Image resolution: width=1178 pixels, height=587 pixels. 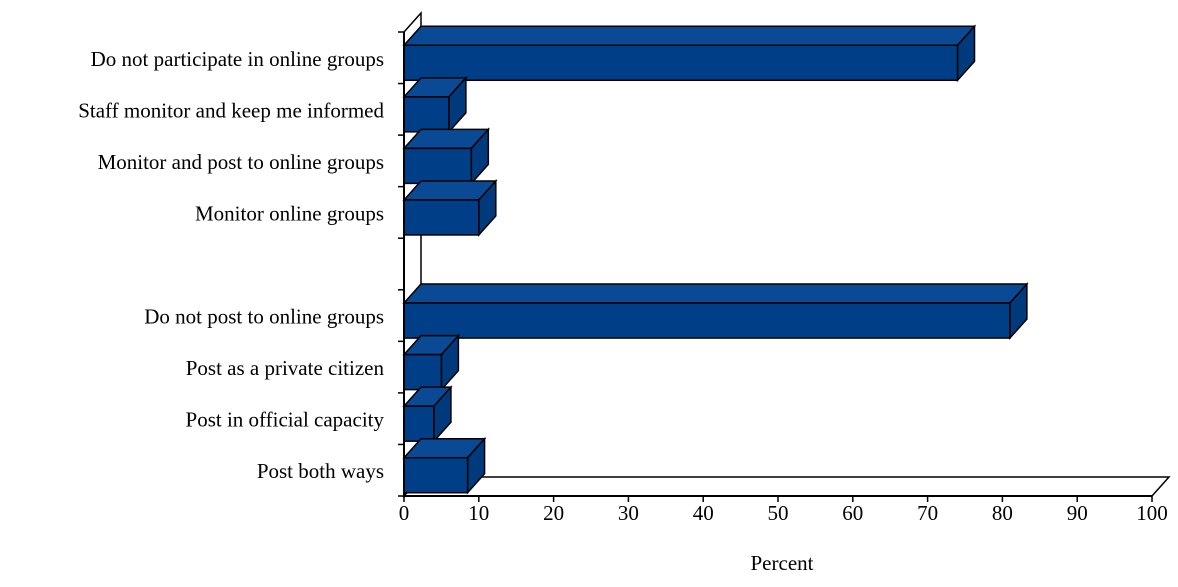 I want to click on x-tick-label: 100, so click(x=1152, y=513).